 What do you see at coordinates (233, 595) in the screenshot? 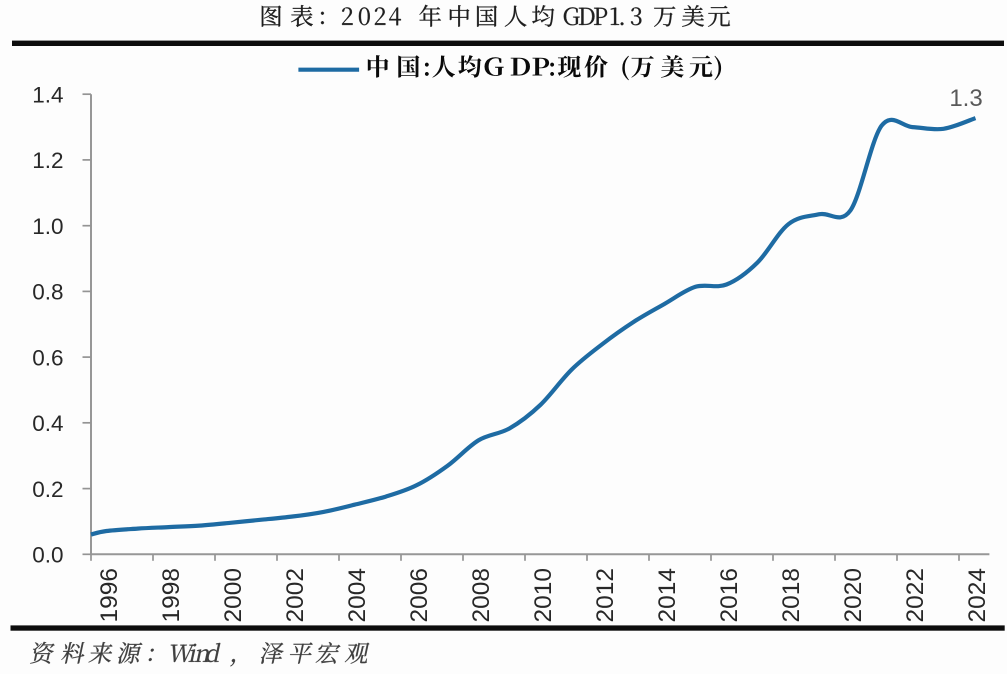
I see `svg-text: 2000` at bounding box center [233, 595].